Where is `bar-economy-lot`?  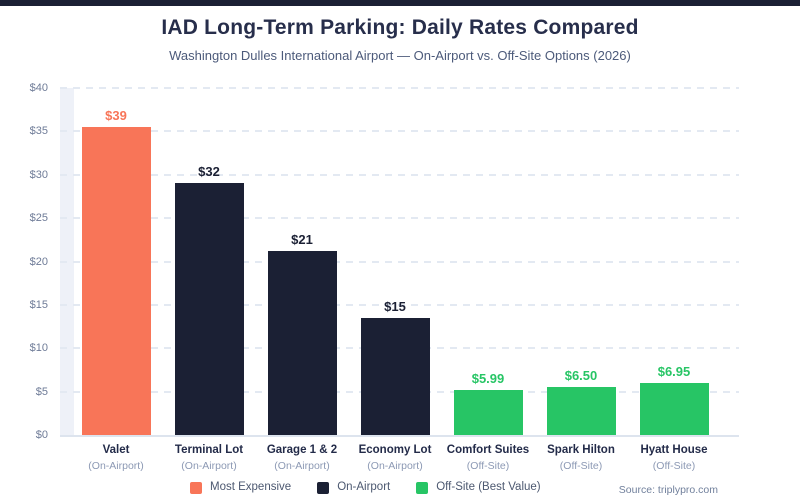
bar-economy-lot is located at coordinates (395, 376).